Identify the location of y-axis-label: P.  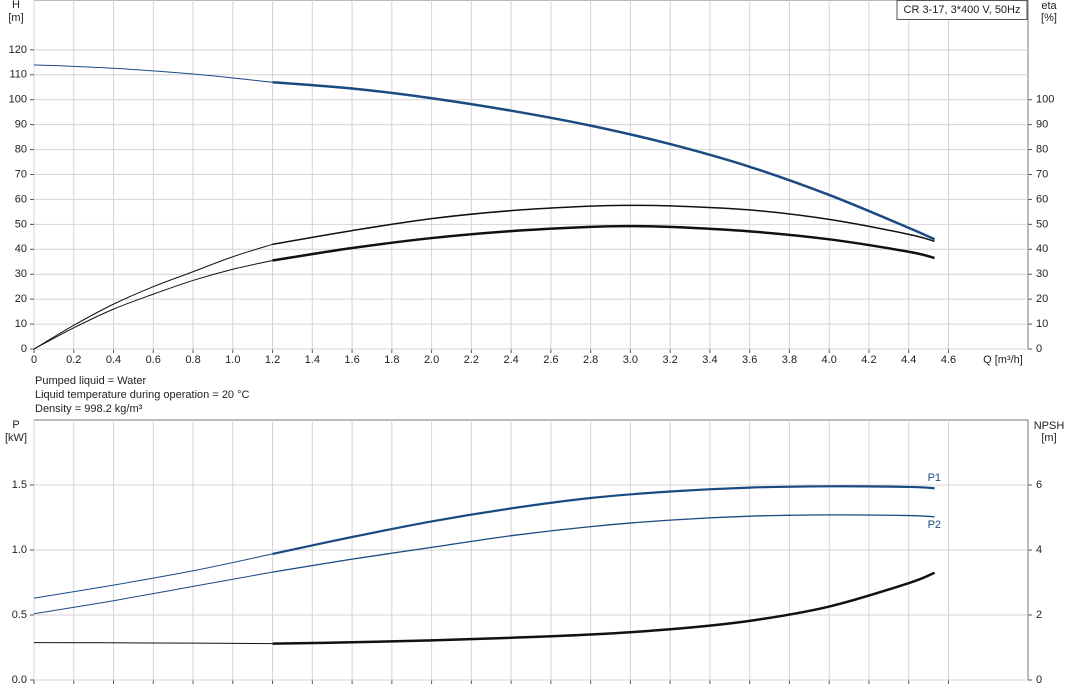
(15, 425).